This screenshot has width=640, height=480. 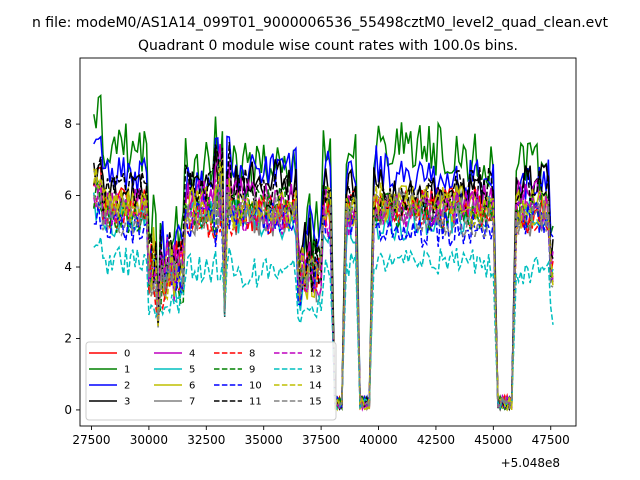 I want to click on legend-label-13: 13, so click(x=315, y=370).